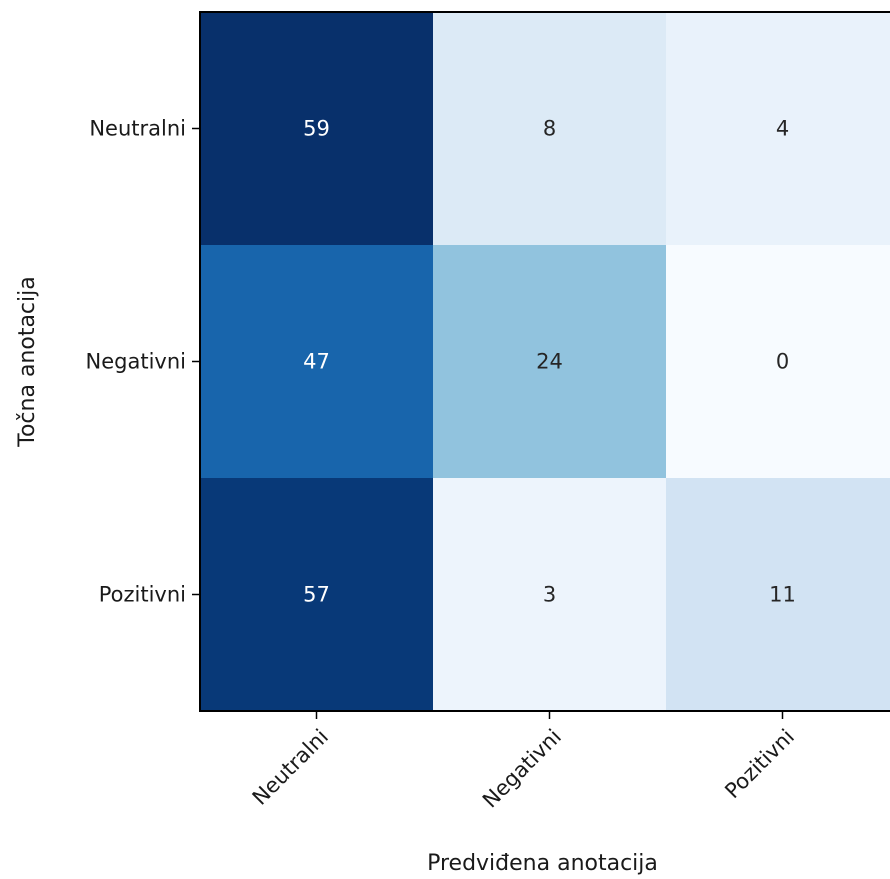  What do you see at coordinates (142, 595) in the screenshot?
I see `y-tick-label: Pozitivni` at bounding box center [142, 595].